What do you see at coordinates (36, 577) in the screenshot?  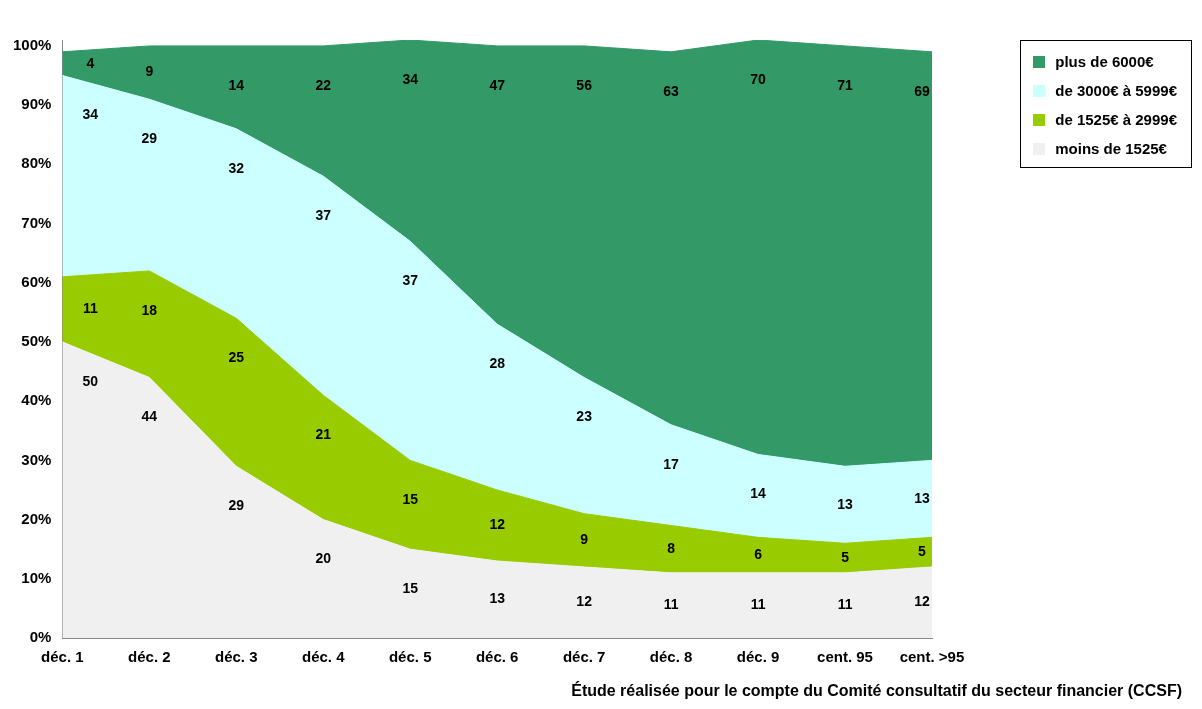 I see `y-tick-label: 10%` at bounding box center [36, 577].